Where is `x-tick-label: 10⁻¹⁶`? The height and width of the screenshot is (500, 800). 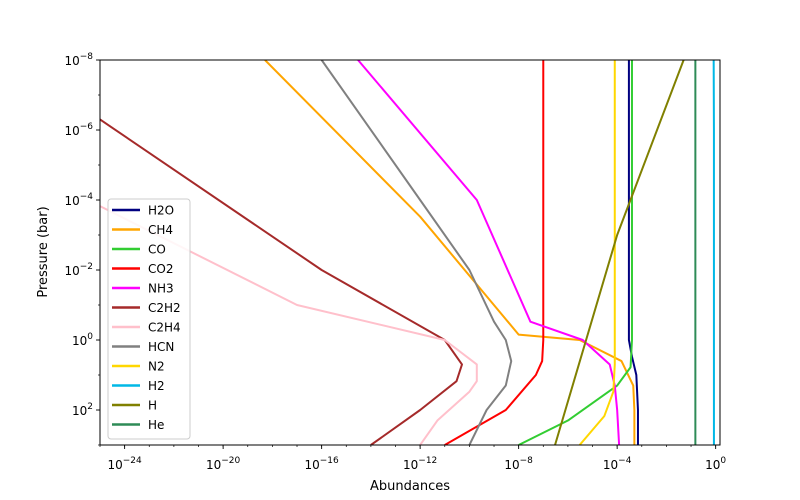
x-tick-label: 10⁻¹⁶ is located at coordinates (321, 464).